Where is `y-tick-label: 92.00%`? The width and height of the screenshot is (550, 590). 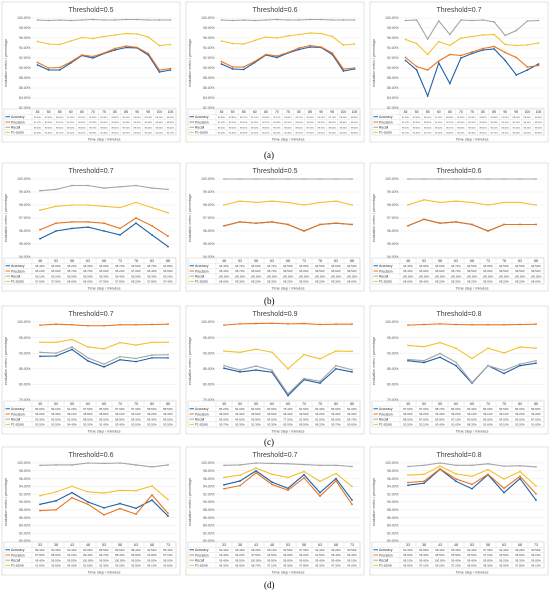 y-tick-label: 92.00% is located at coordinates (25, 58).